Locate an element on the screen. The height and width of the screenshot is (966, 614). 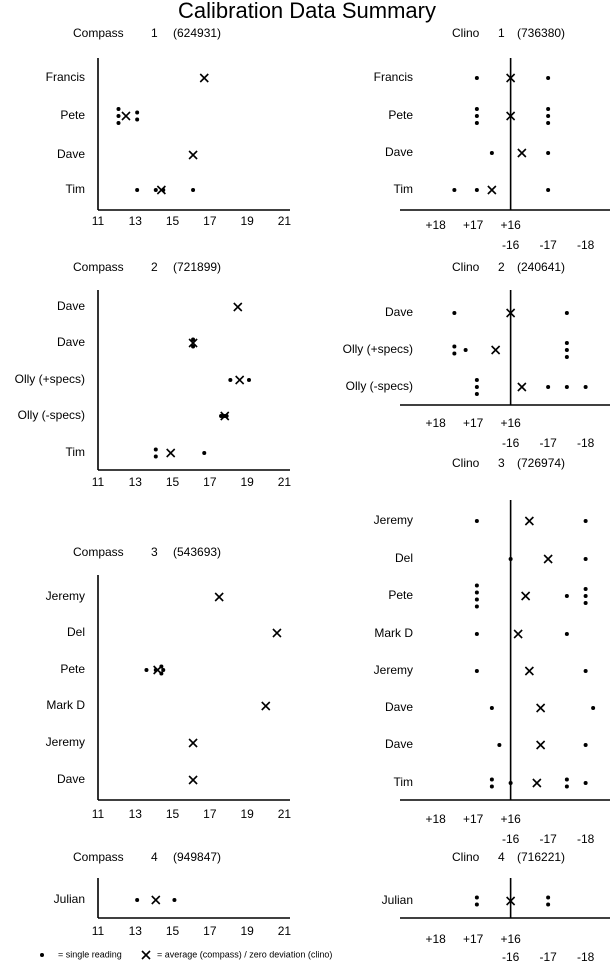
row-label: Julian is located at coordinates (397, 900).